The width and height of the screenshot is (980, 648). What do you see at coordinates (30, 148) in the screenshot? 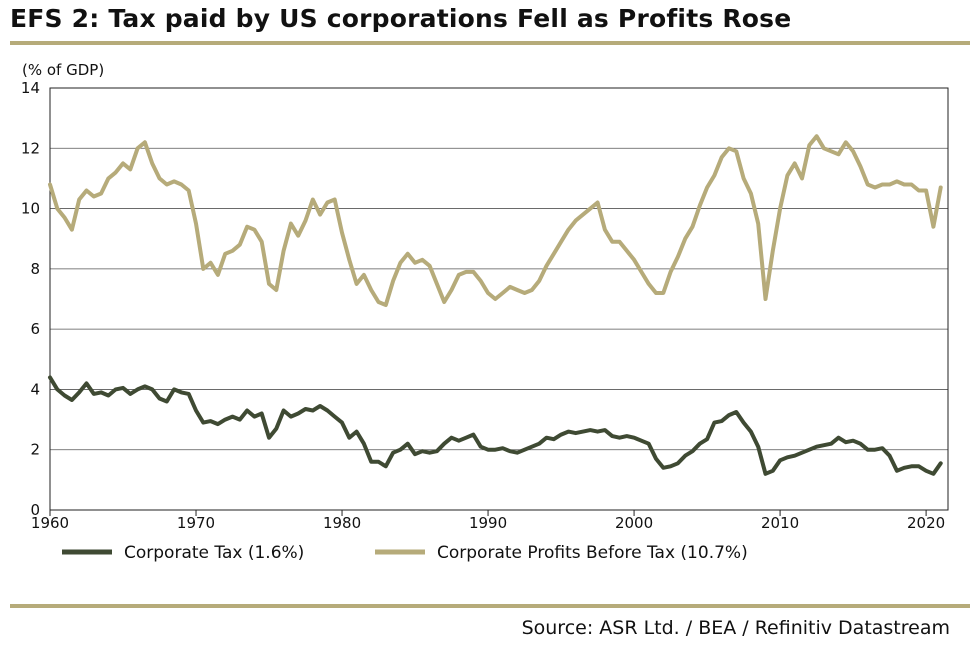
I see `y-tick-label: 12` at bounding box center [30, 148].